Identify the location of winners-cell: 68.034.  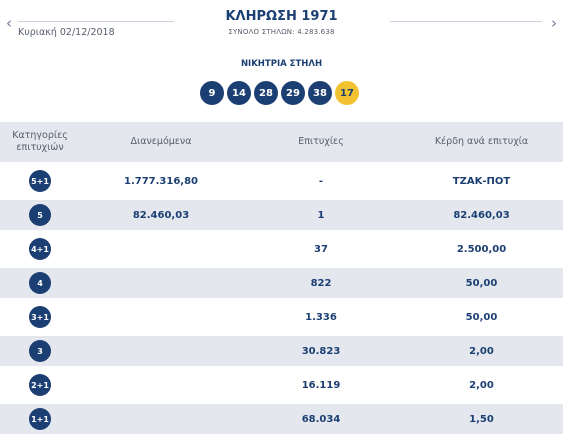
(321, 419).